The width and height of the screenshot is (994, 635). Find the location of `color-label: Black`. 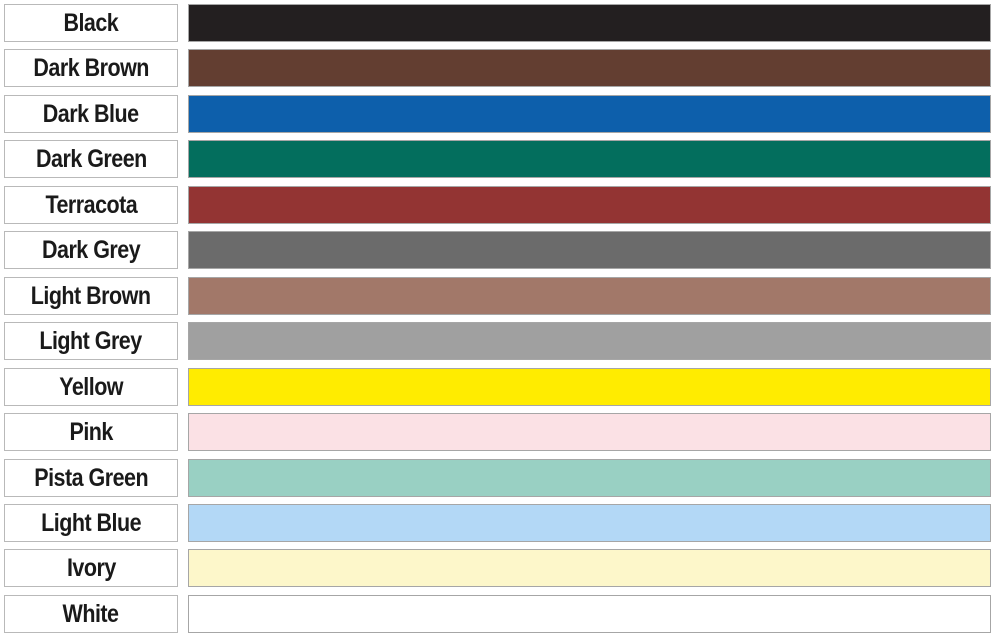

color-label: Black is located at coordinates (91, 22).